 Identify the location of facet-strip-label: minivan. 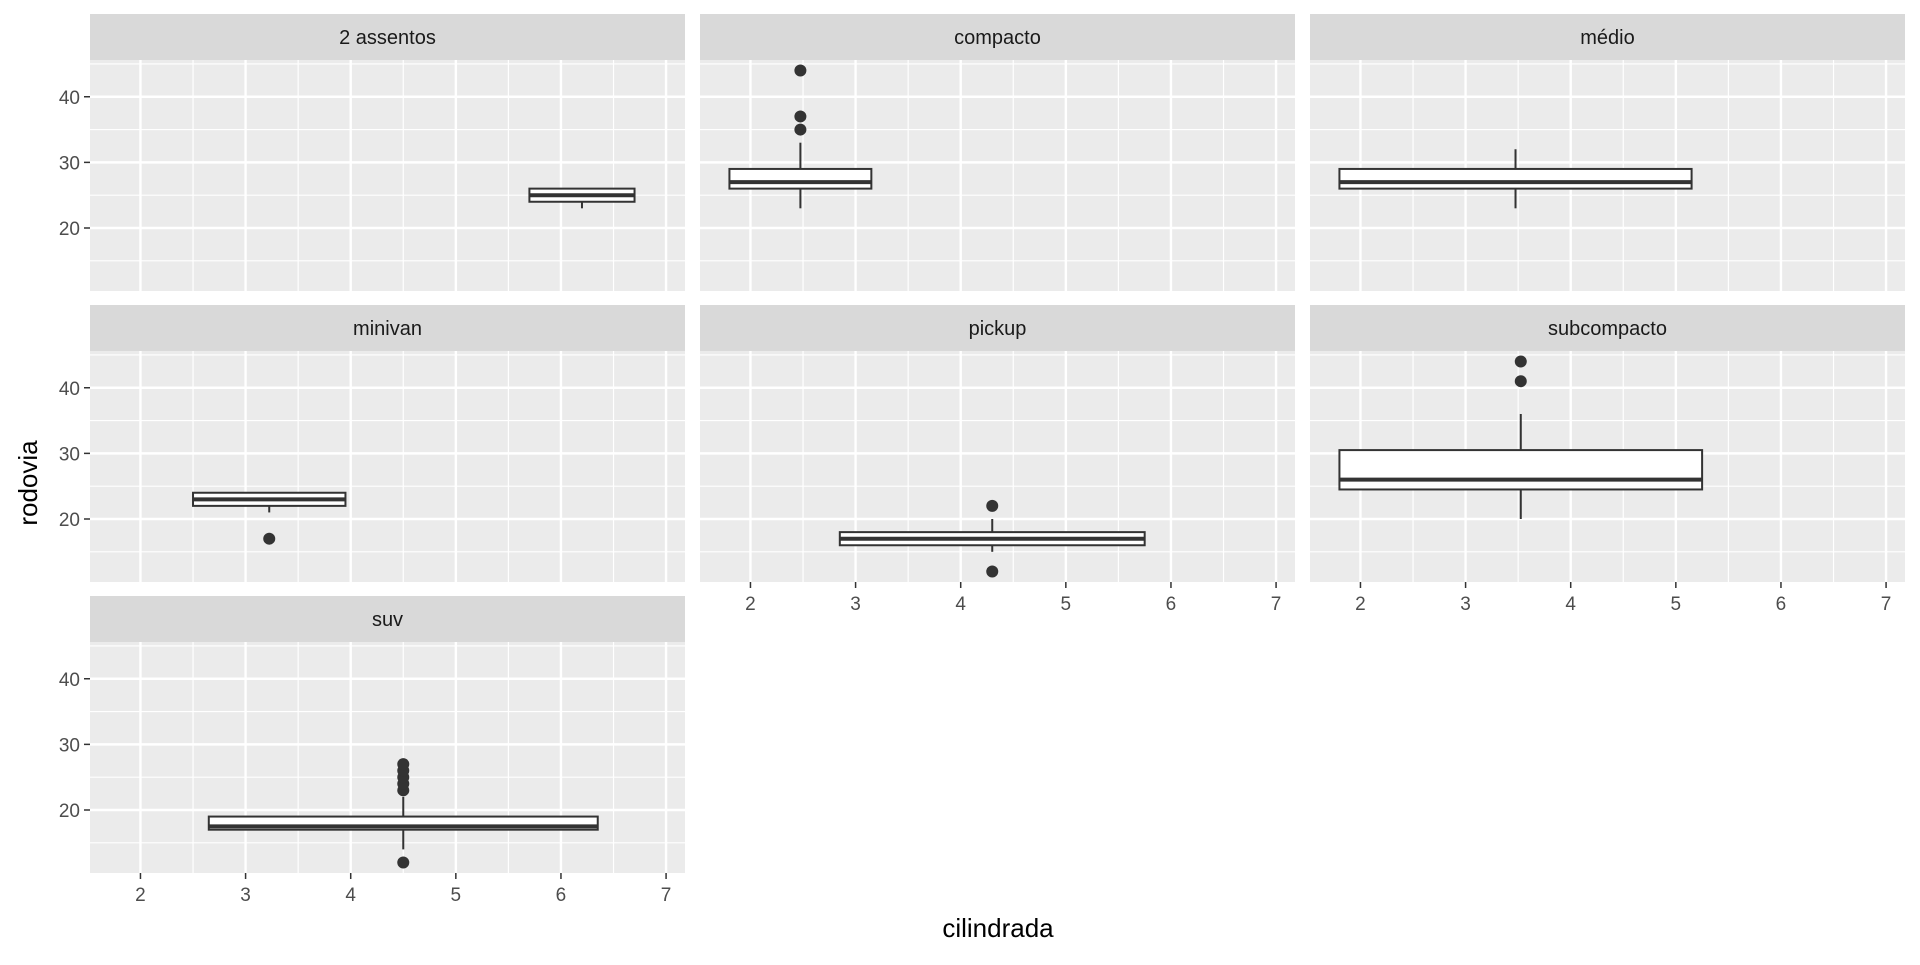
(387, 329).